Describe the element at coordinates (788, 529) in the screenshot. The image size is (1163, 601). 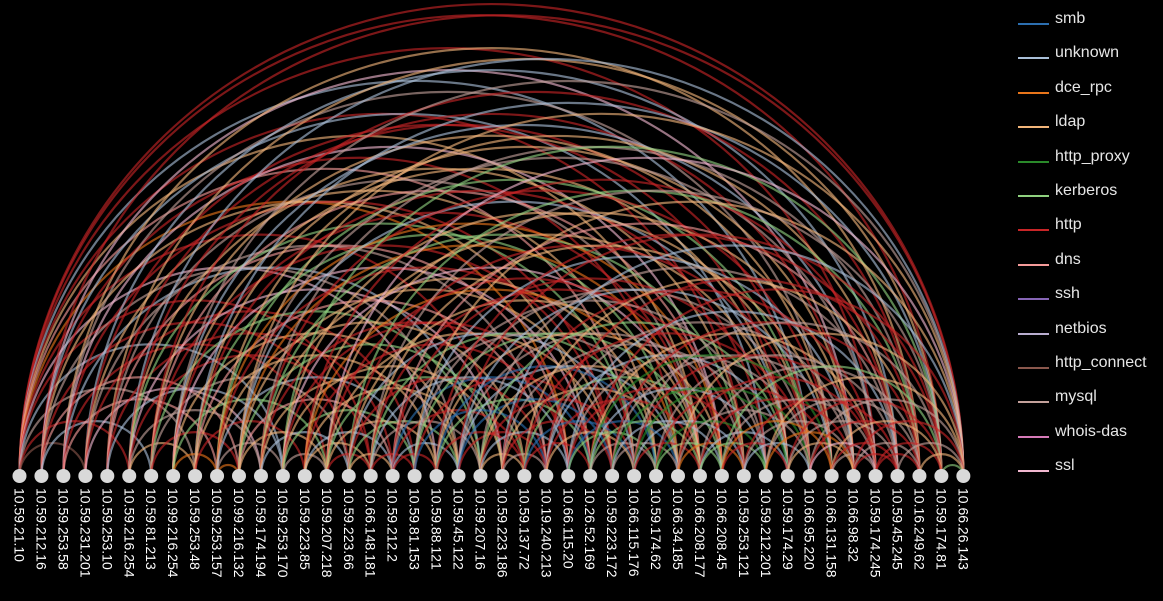
I see `node-label: 10.59.174.29` at that location.